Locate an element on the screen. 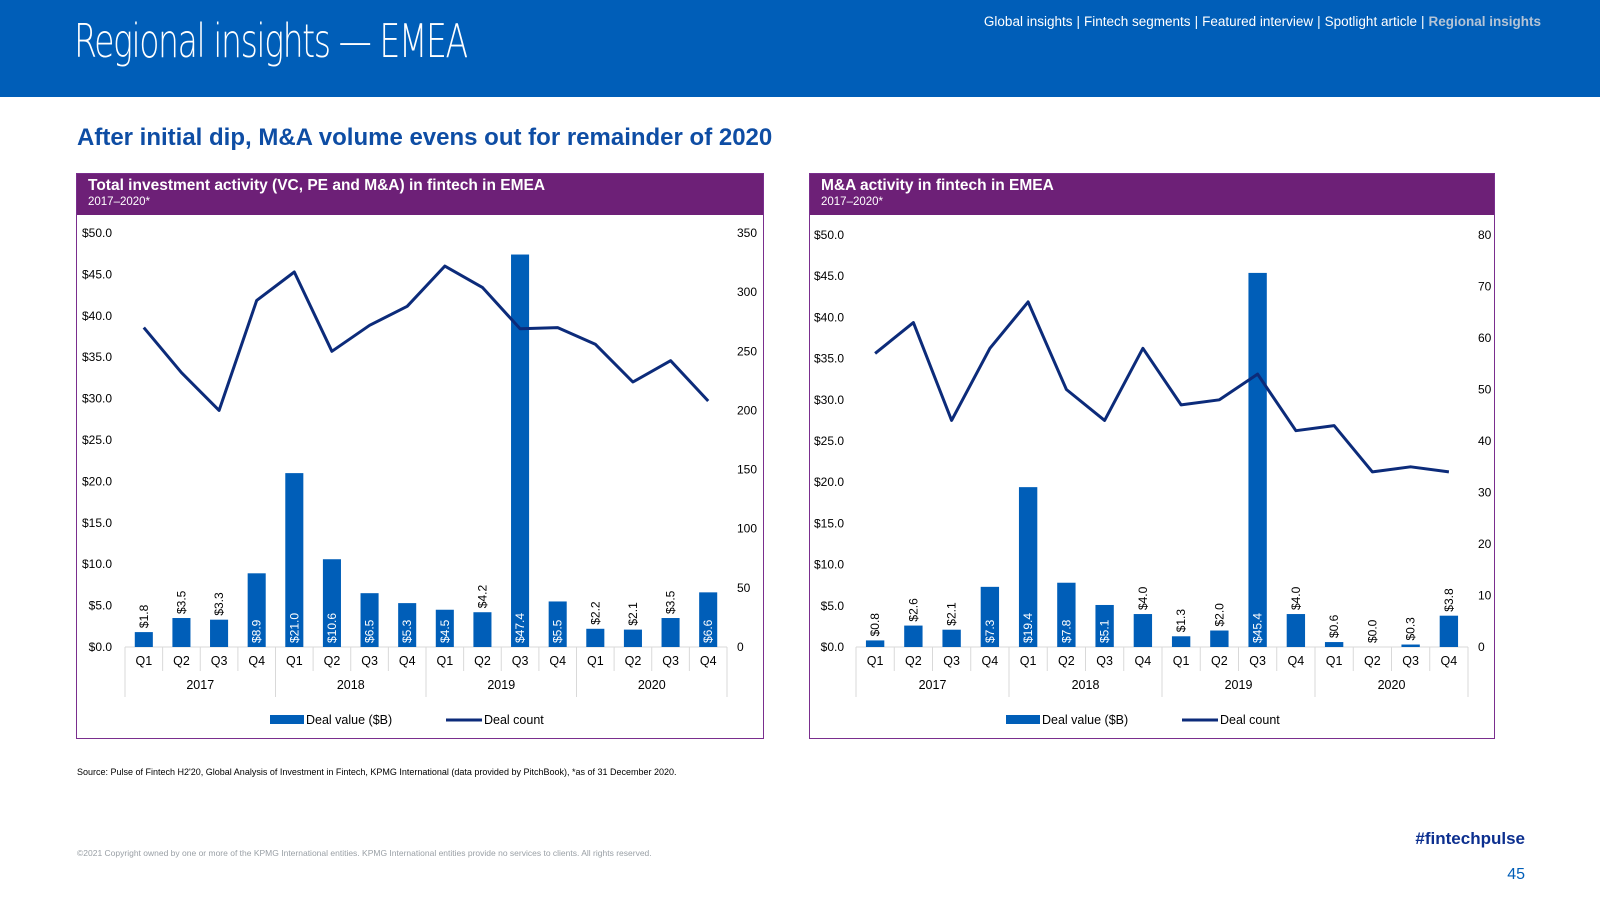 The width and height of the screenshot is (1600, 900). bar-data-label: $3.3 is located at coordinates (219, 604).